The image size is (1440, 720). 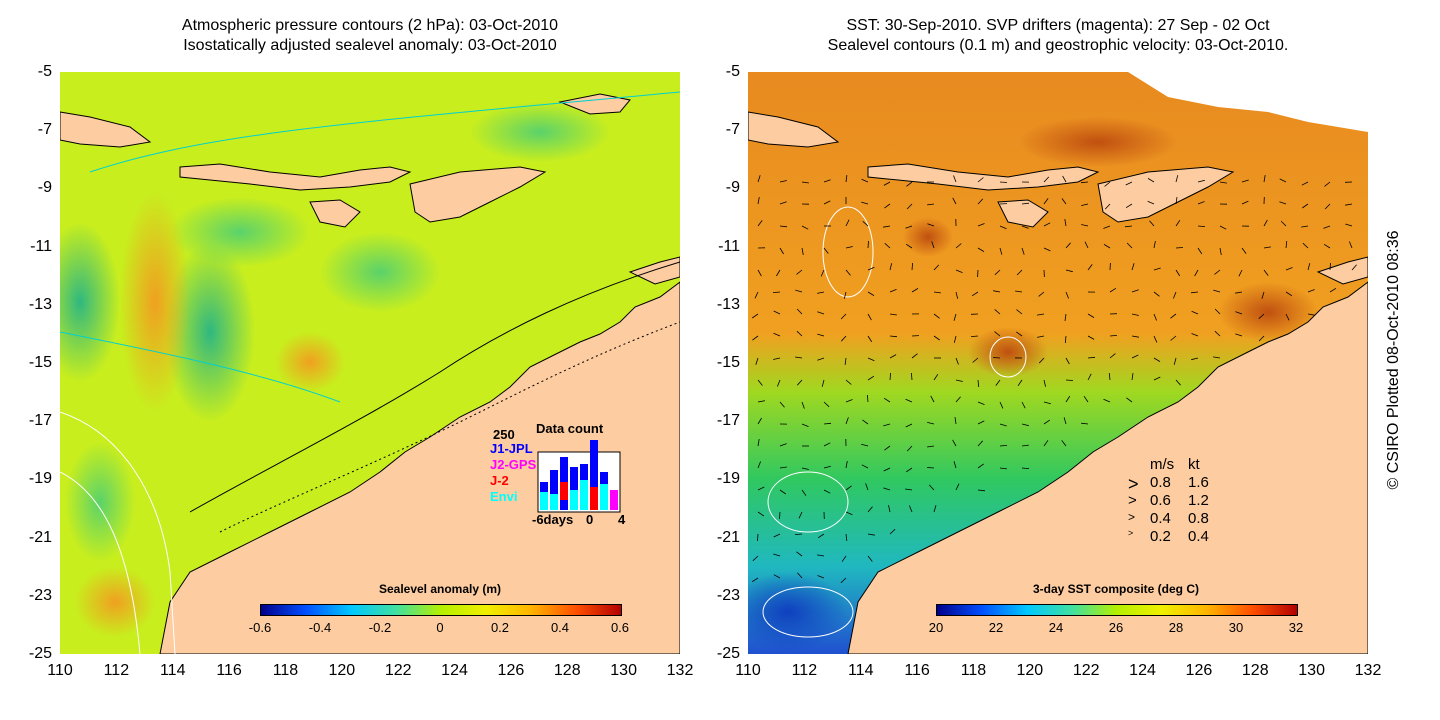 I want to click on sst-colorbar-tick: 26, so click(x=1116, y=627).